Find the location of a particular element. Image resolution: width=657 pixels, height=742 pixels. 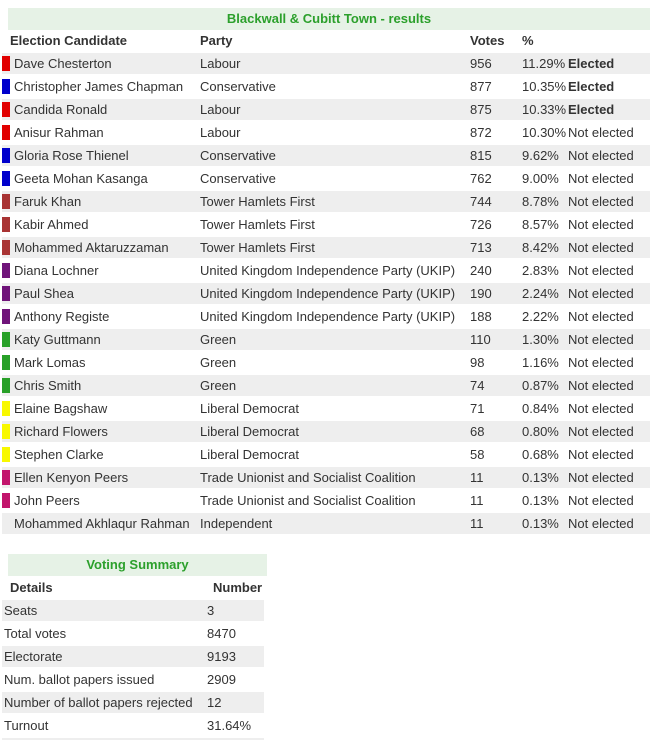

summary-row: Seats 3 is located at coordinates (133, 610).